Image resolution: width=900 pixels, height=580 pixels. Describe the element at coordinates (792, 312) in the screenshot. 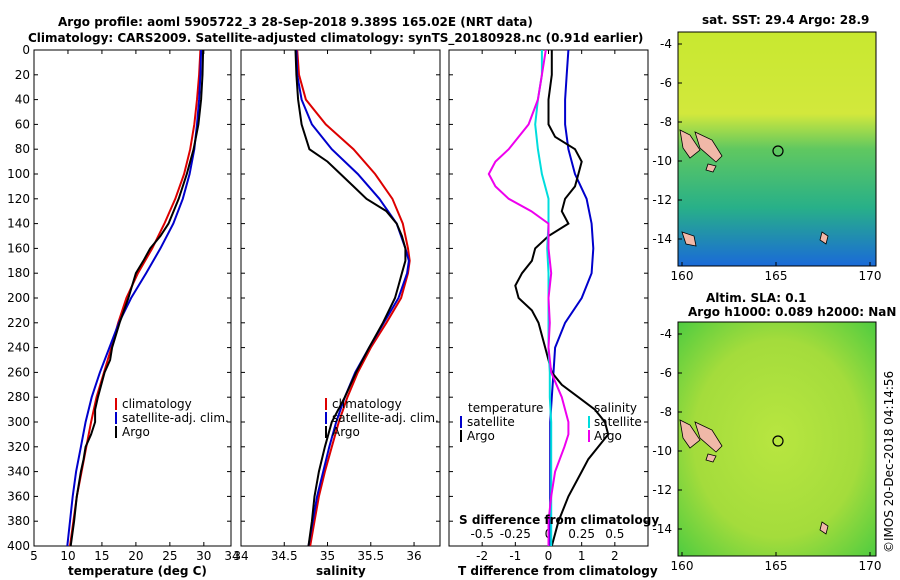

I see `sla-map-title-2: Argo h1000: 0.089 h2000: NaN` at that location.